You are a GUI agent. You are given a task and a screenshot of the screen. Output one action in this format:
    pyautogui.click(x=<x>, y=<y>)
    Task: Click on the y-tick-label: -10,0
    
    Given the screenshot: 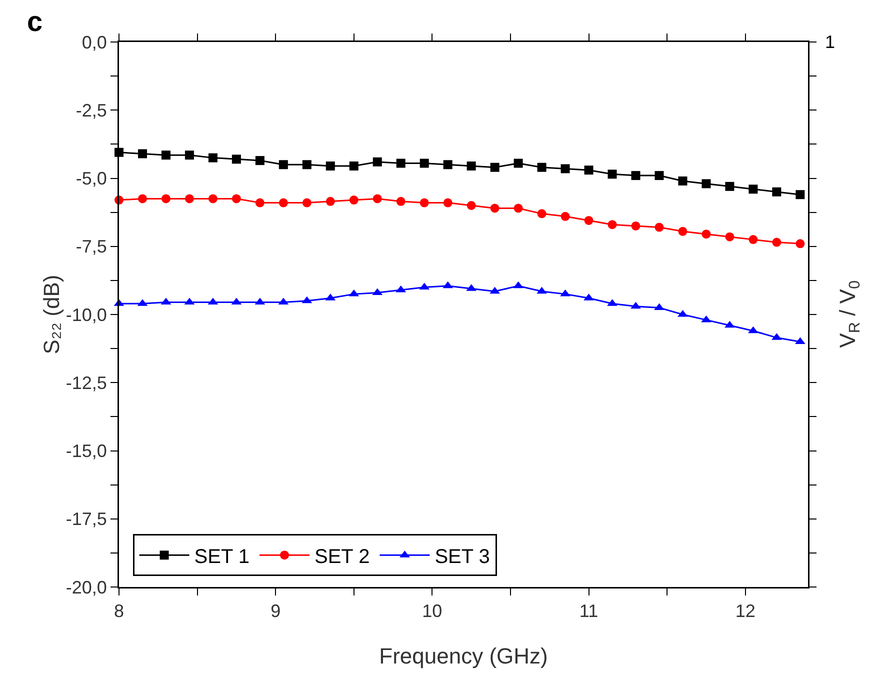 What is the action you would take?
    pyautogui.click(x=86, y=314)
    